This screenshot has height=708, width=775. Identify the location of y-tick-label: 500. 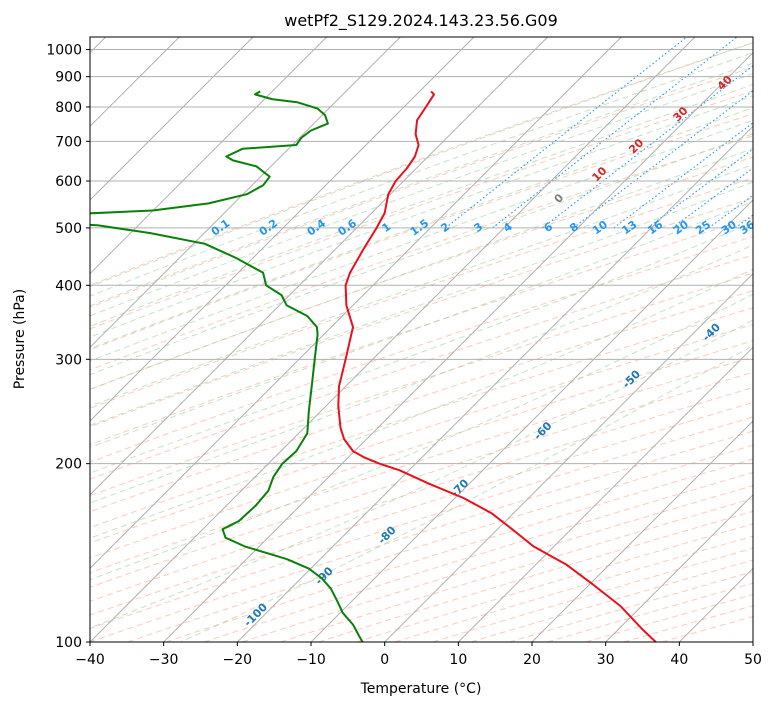
(68, 229).